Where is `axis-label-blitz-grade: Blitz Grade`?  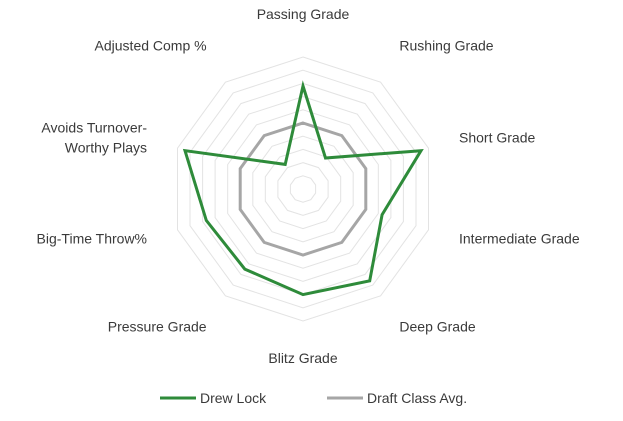
axis-label-blitz-grade: Blitz Grade is located at coordinates (302, 358).